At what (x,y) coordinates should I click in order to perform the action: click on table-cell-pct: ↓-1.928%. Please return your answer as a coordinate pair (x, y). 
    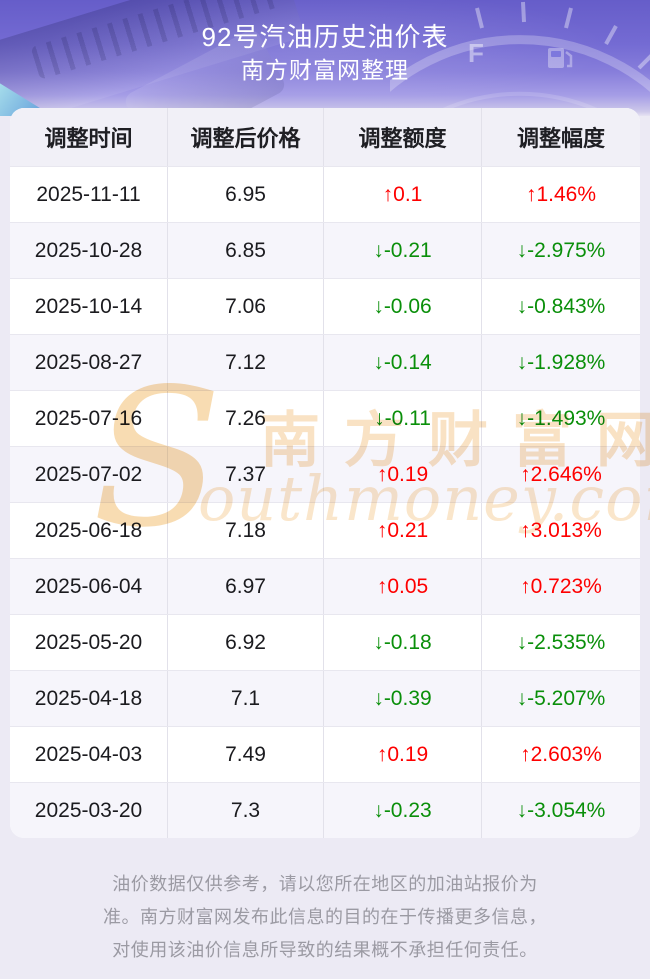
    Looking at the image, I should click on (560, 362).